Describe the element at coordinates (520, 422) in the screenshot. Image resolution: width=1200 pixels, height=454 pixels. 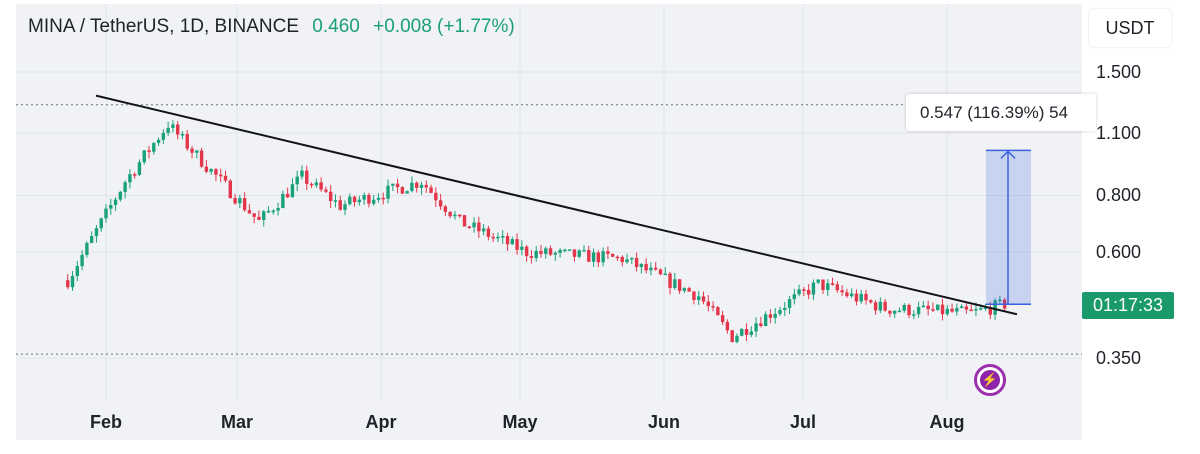
I see `time-scale-label: May` at that location.